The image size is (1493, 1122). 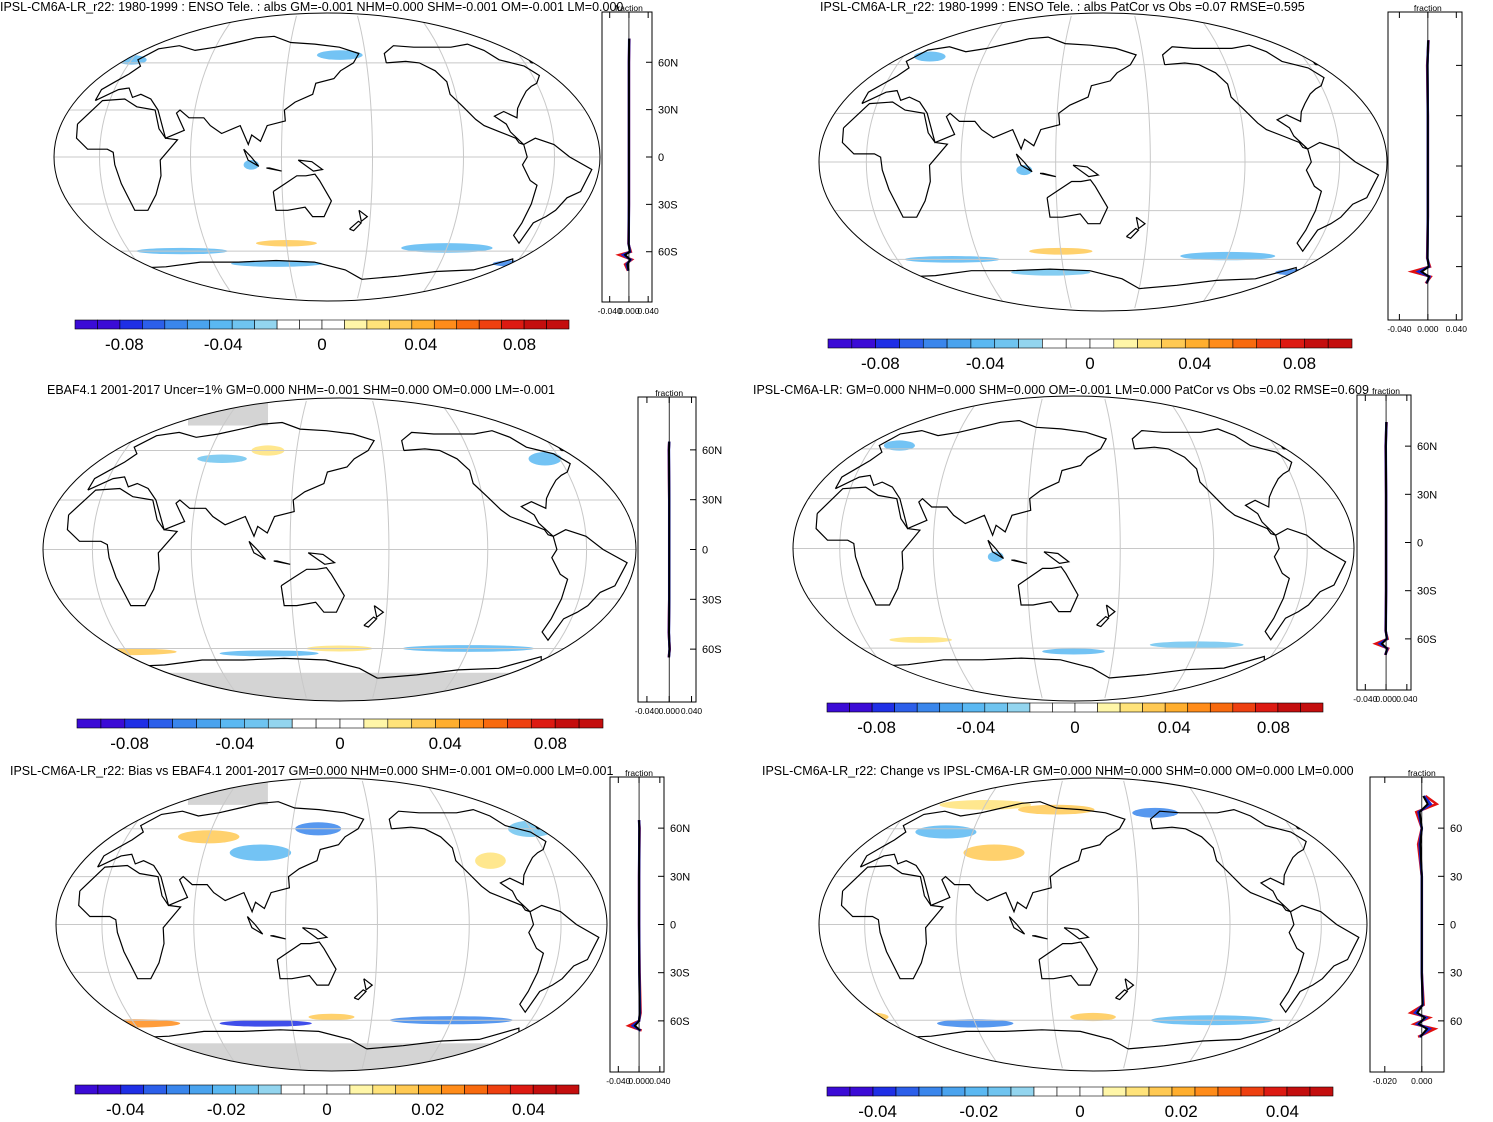 I want to click on world-map, so click(x=327, y=157).